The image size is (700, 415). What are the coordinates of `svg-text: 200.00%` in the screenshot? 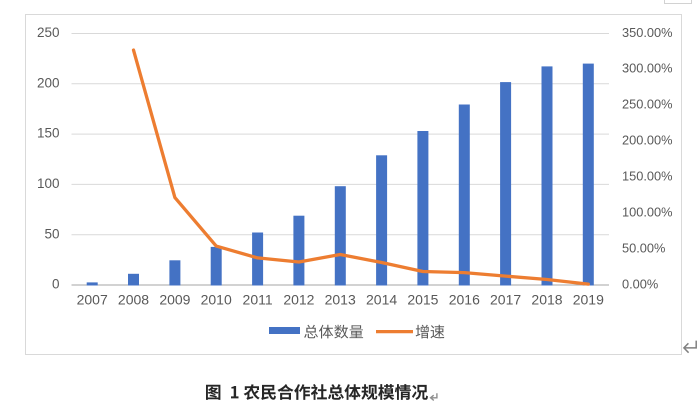 It's located at (647, 140).